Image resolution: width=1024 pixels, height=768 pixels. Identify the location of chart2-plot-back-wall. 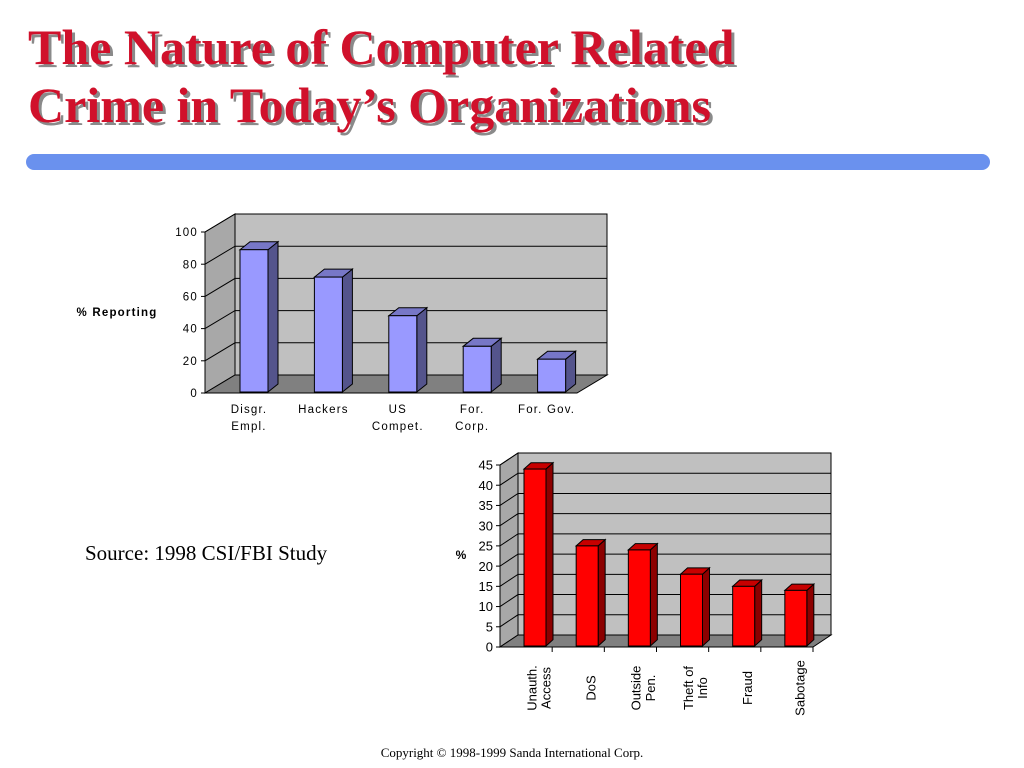
(674, 544).